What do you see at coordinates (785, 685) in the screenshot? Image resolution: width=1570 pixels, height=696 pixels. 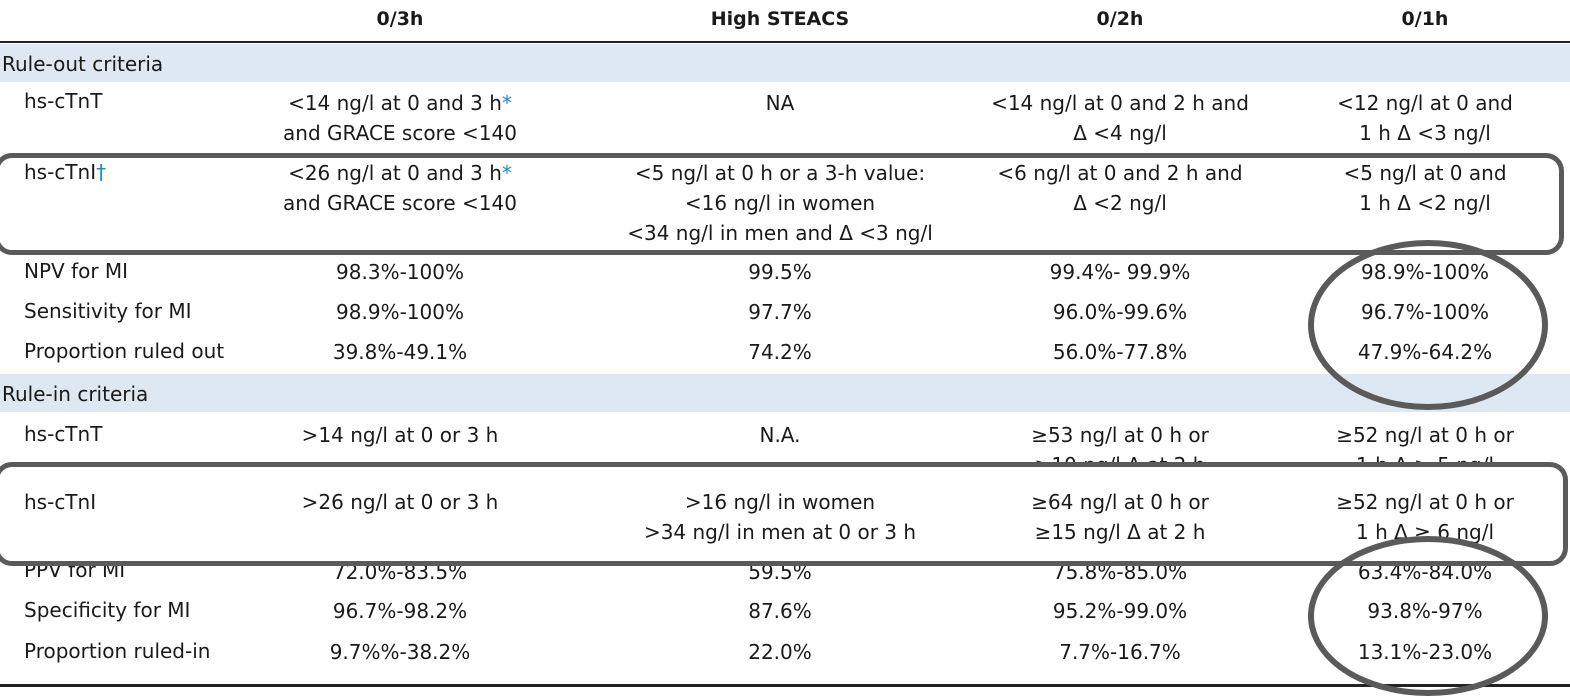 I see `bottom-rule` at bounding box center [785, 685].